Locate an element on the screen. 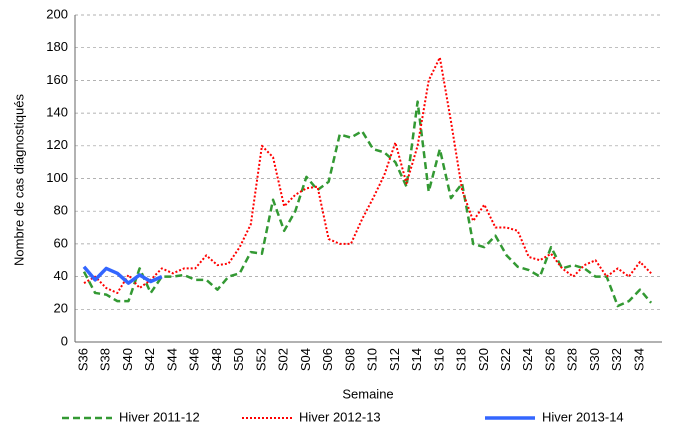 This screenshot has width=699, height=436. legend-label: Hiver 2012-13 is located at coordinates (340, 416).